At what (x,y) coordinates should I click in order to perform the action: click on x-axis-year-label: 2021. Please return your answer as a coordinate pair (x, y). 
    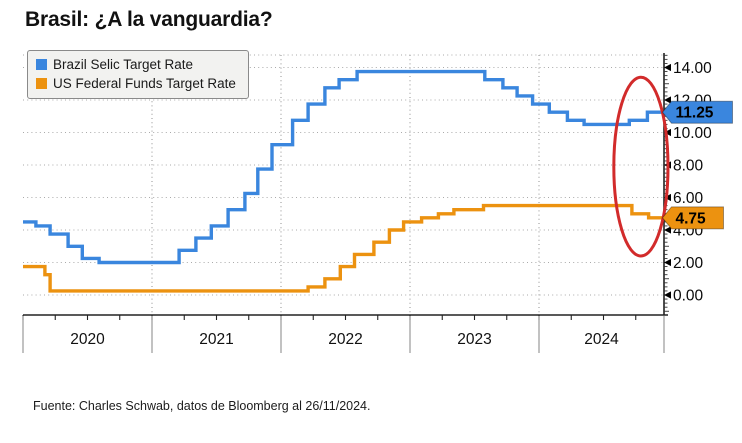
    Looking at the image, I should click on (216, 339).